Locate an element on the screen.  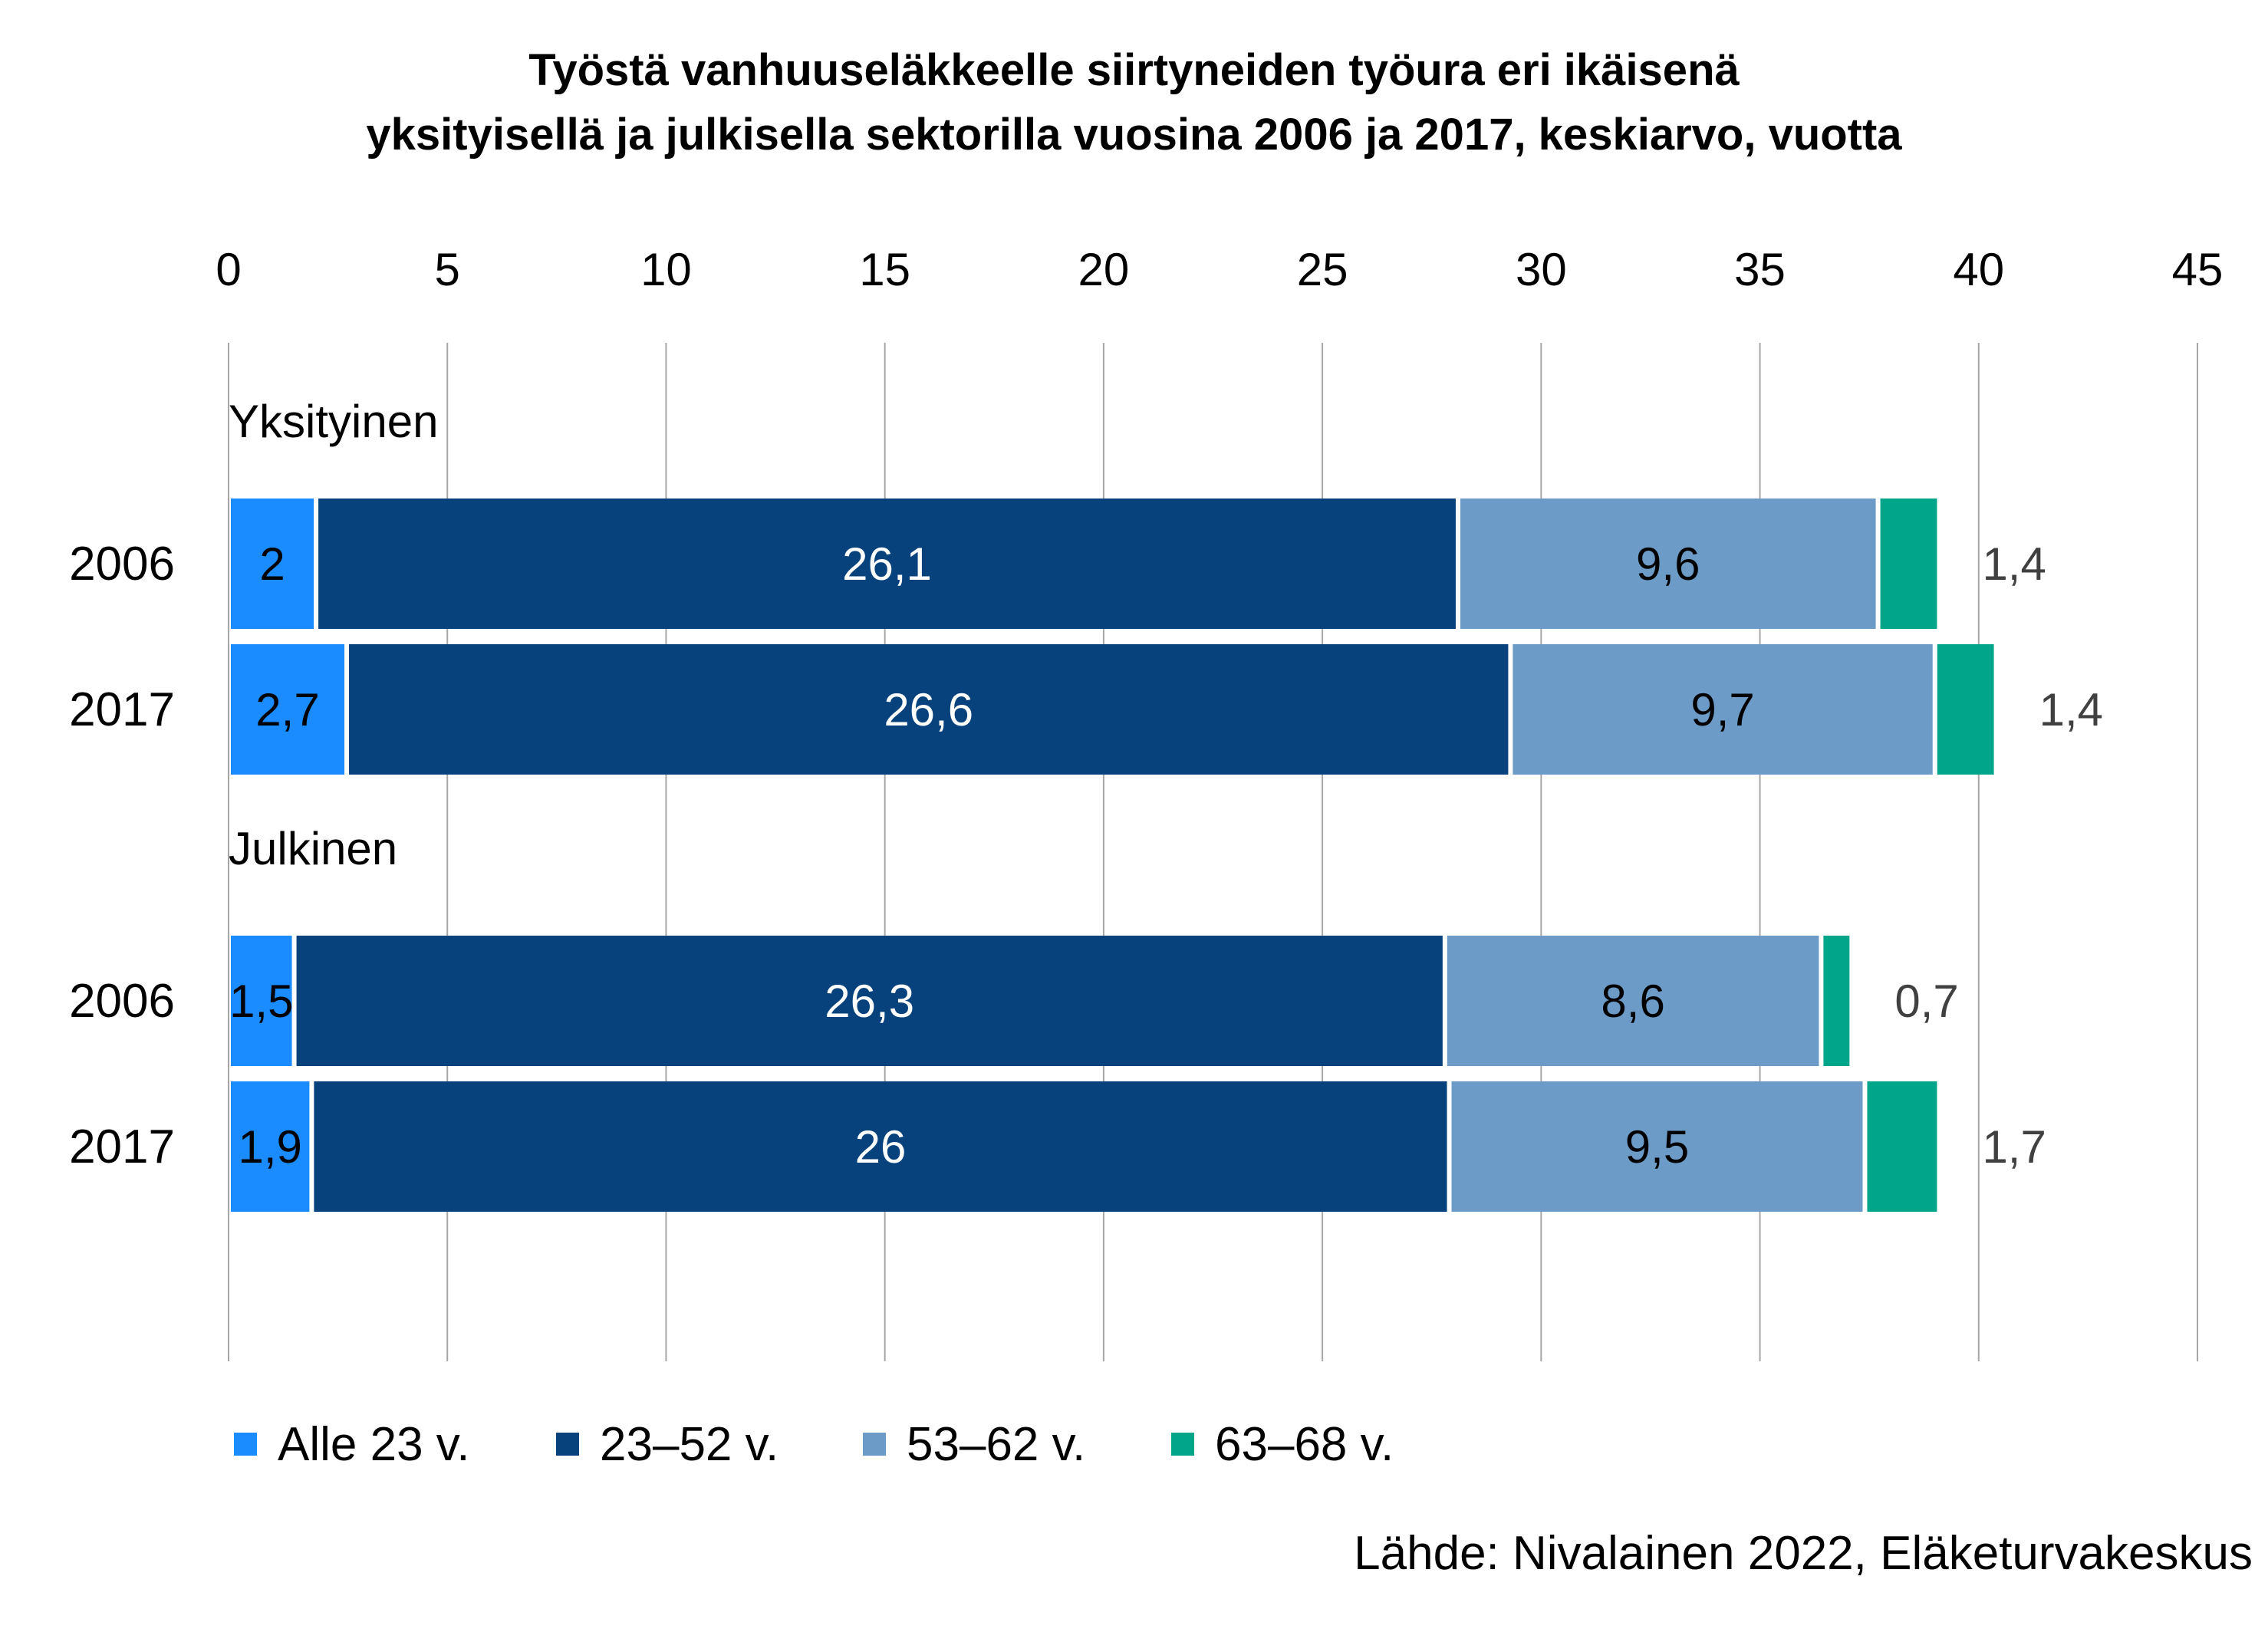
data-label: 1,7 is located at coordinates (2014, 1147).